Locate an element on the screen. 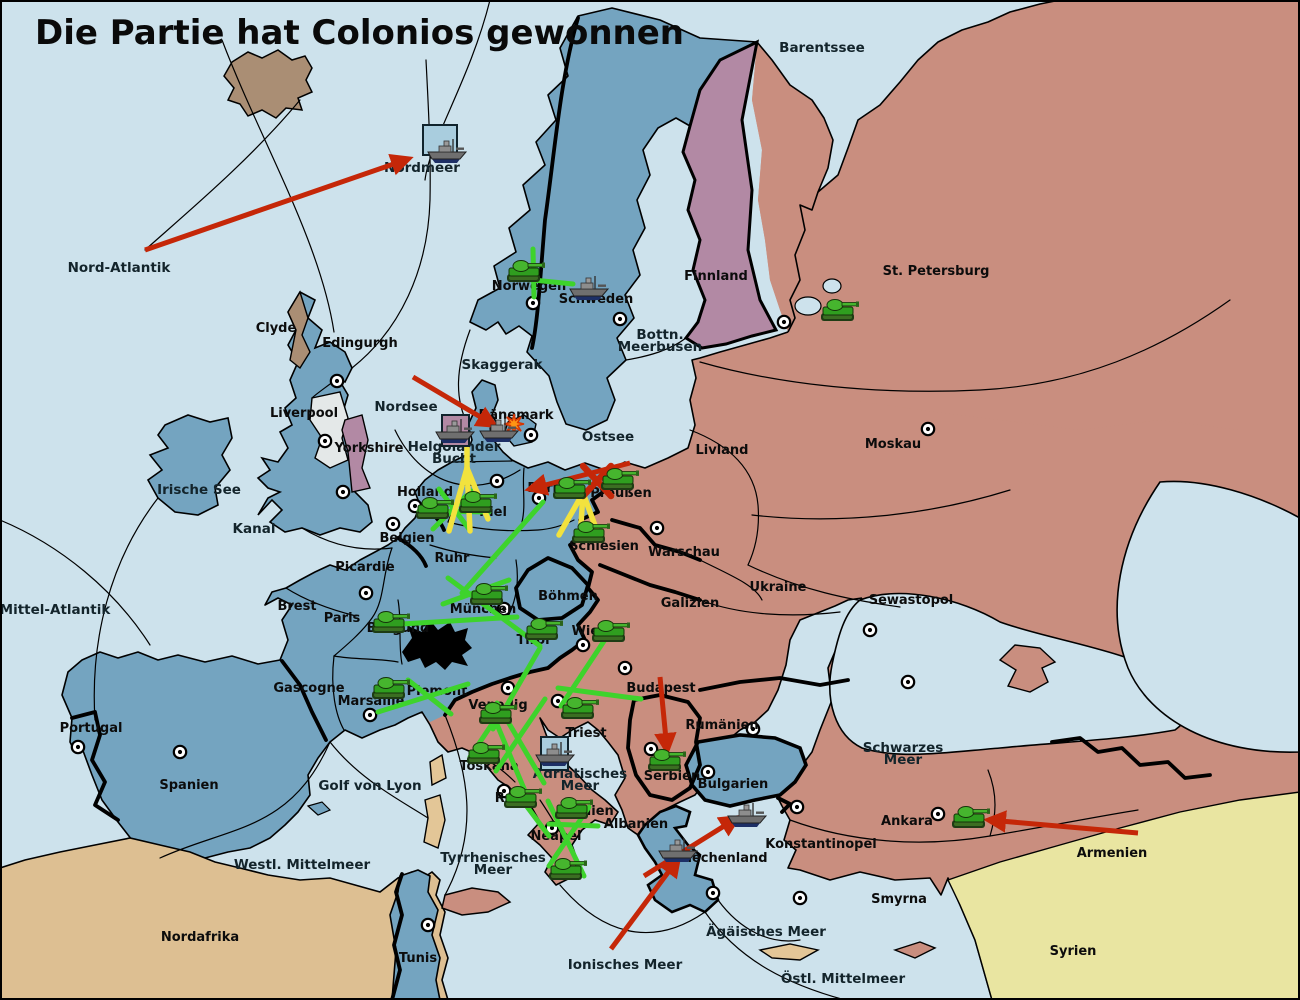  army-unit-berlin is located at coordinates (572, 488).